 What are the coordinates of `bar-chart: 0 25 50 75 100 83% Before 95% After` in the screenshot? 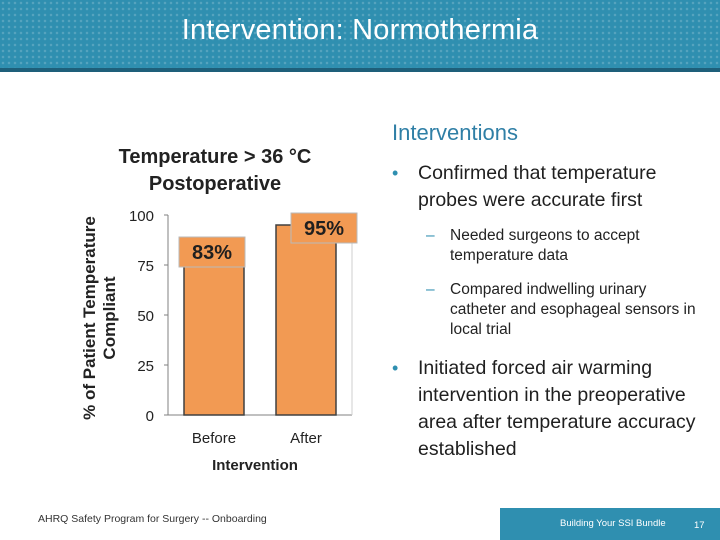 It's located at (243, 327).